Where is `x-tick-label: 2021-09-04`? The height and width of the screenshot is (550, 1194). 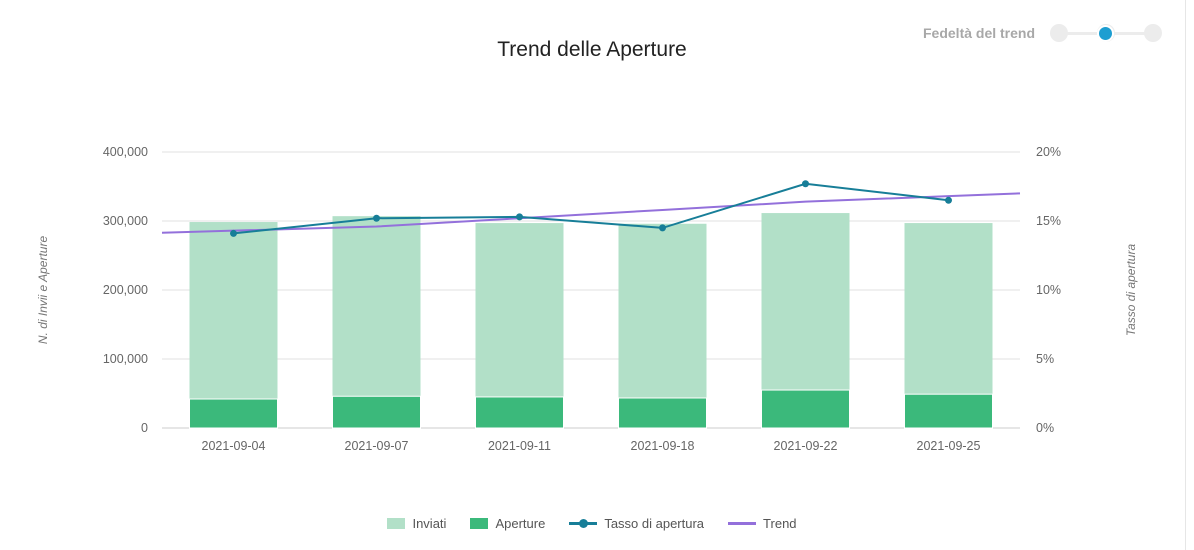 x-tick-label: 2021-09-04 is located at coordinates (234, 446).